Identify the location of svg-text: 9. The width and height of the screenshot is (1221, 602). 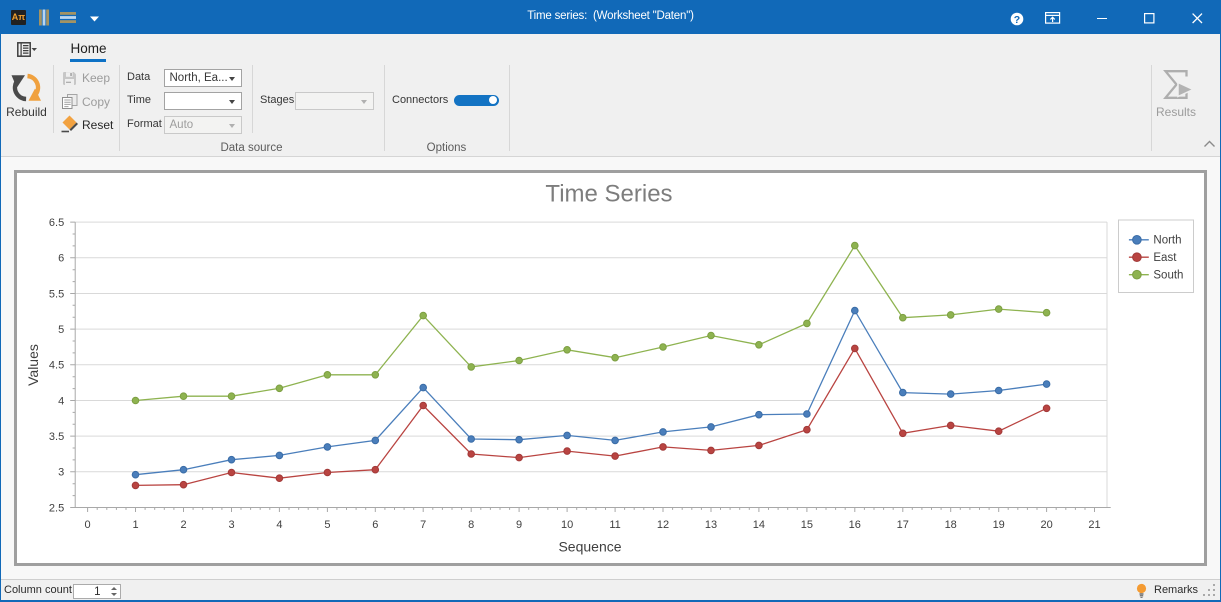
(519, 525).